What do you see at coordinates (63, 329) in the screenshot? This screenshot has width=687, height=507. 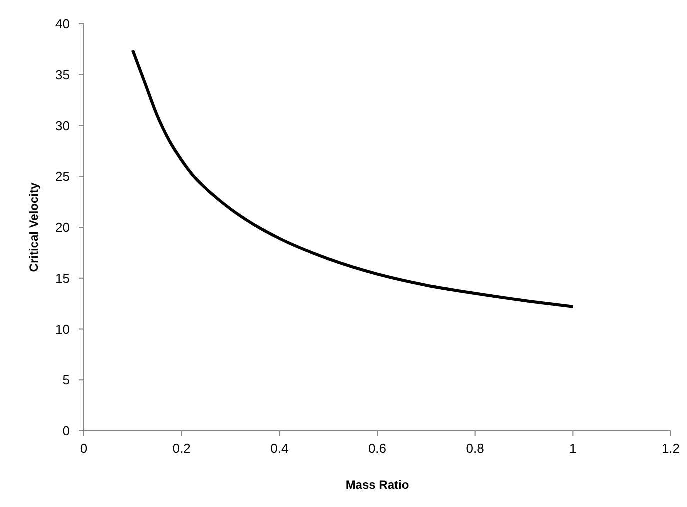 I see `y-tick-label: 10` at bounding box center [63, 329].